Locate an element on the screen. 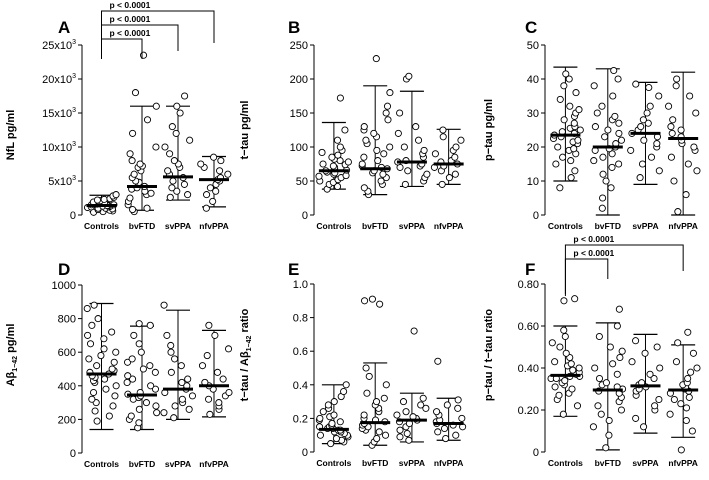 Image resolution: width=709 pixels, height=480 pixels. y-tick-label-a: 25x103 is located at coordinates (59, 45).